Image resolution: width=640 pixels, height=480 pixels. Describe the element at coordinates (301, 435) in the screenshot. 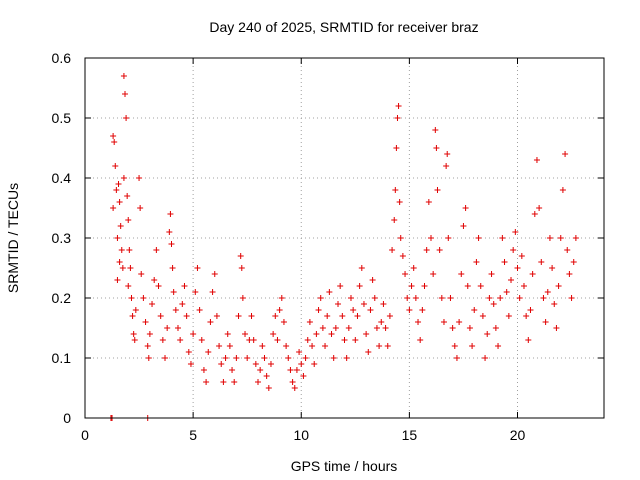

I see `x-tick-label: 10` at that location.